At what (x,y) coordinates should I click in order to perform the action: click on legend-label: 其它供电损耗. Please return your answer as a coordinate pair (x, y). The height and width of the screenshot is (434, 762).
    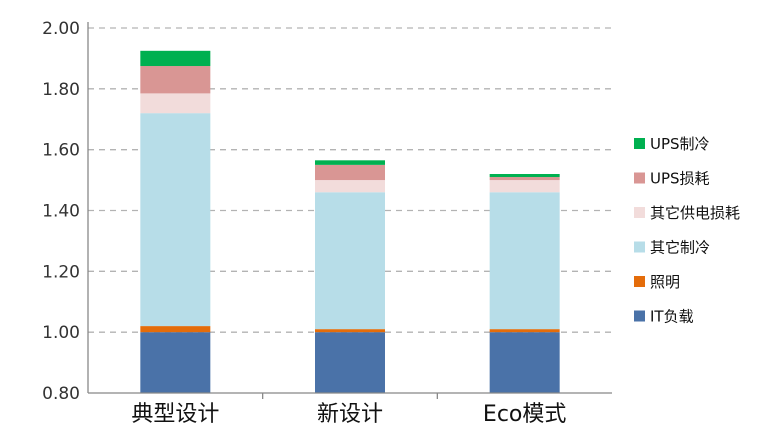
    Looking at the image, I should click on (695, 213).